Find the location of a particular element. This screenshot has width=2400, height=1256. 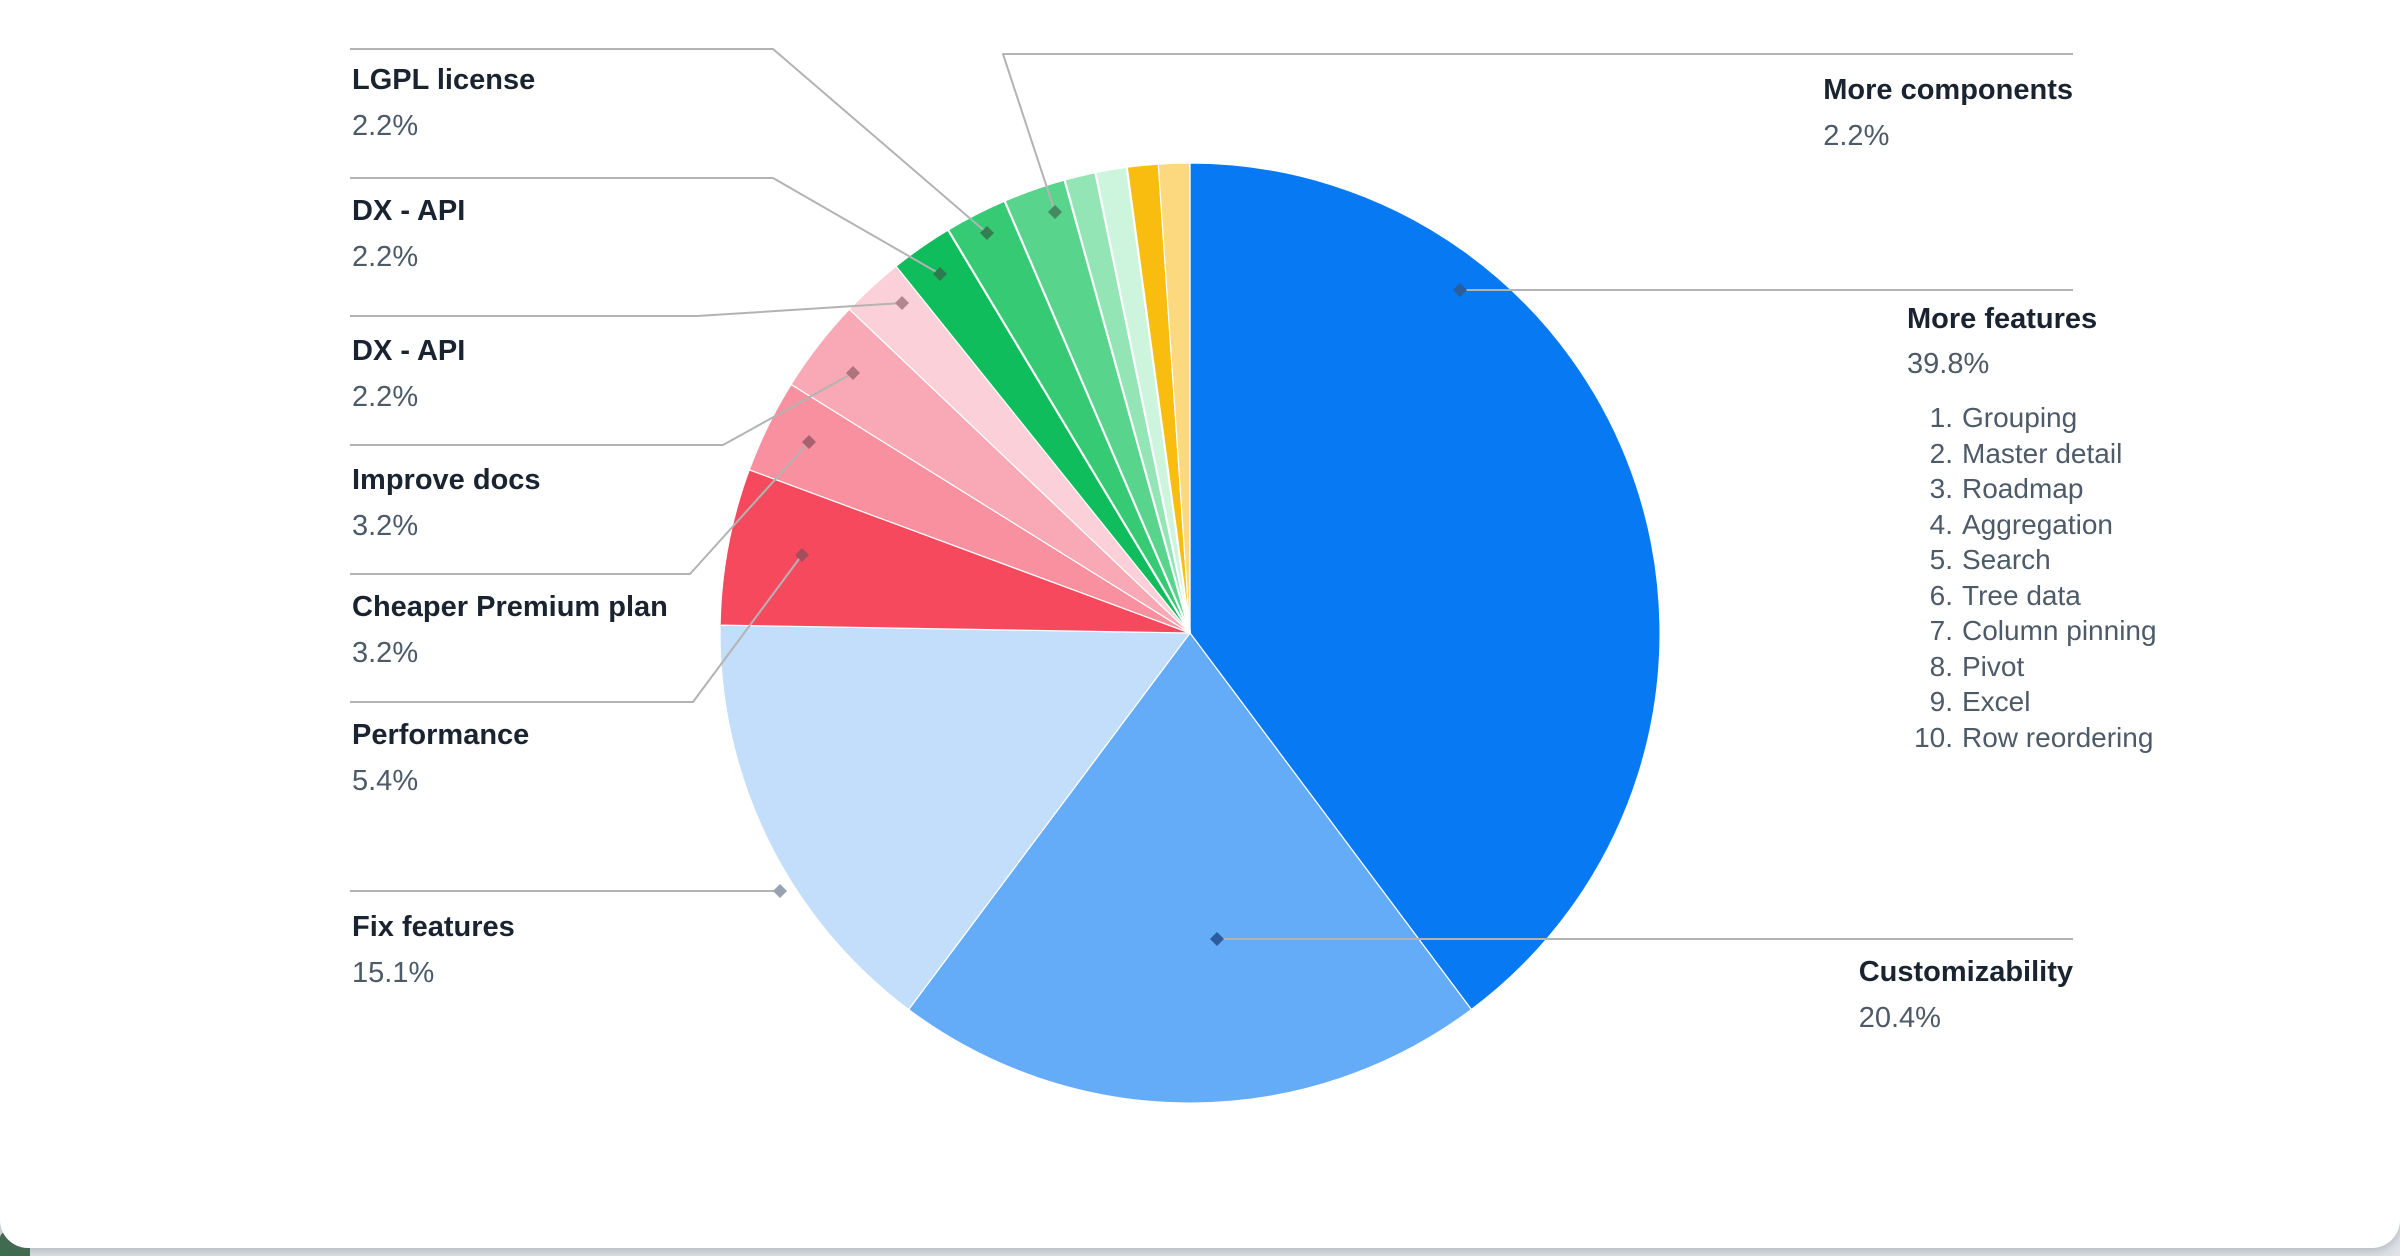

pie-slice-performance is located at coordinates (955, 551).